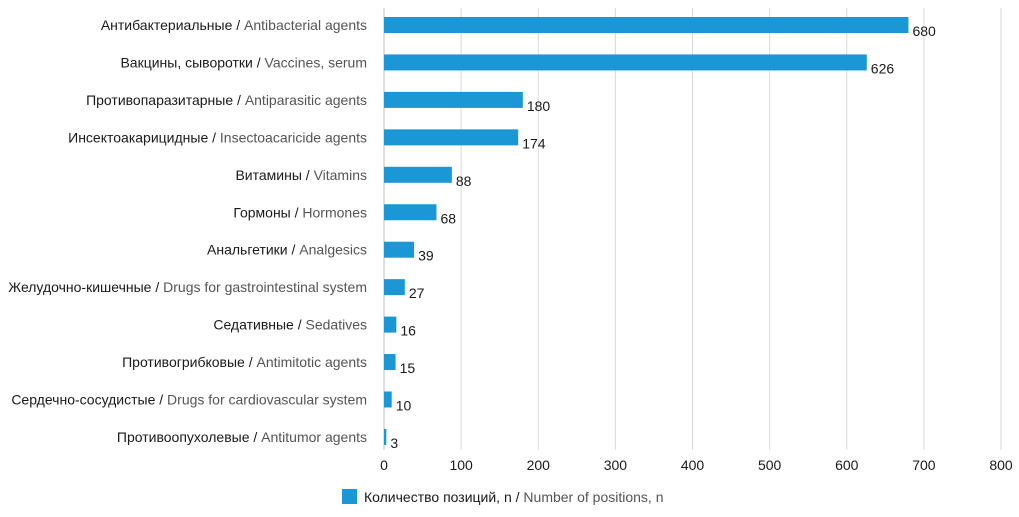 The image size is (1019, 517). I want to click on data-label: 174, so click(534, 143).